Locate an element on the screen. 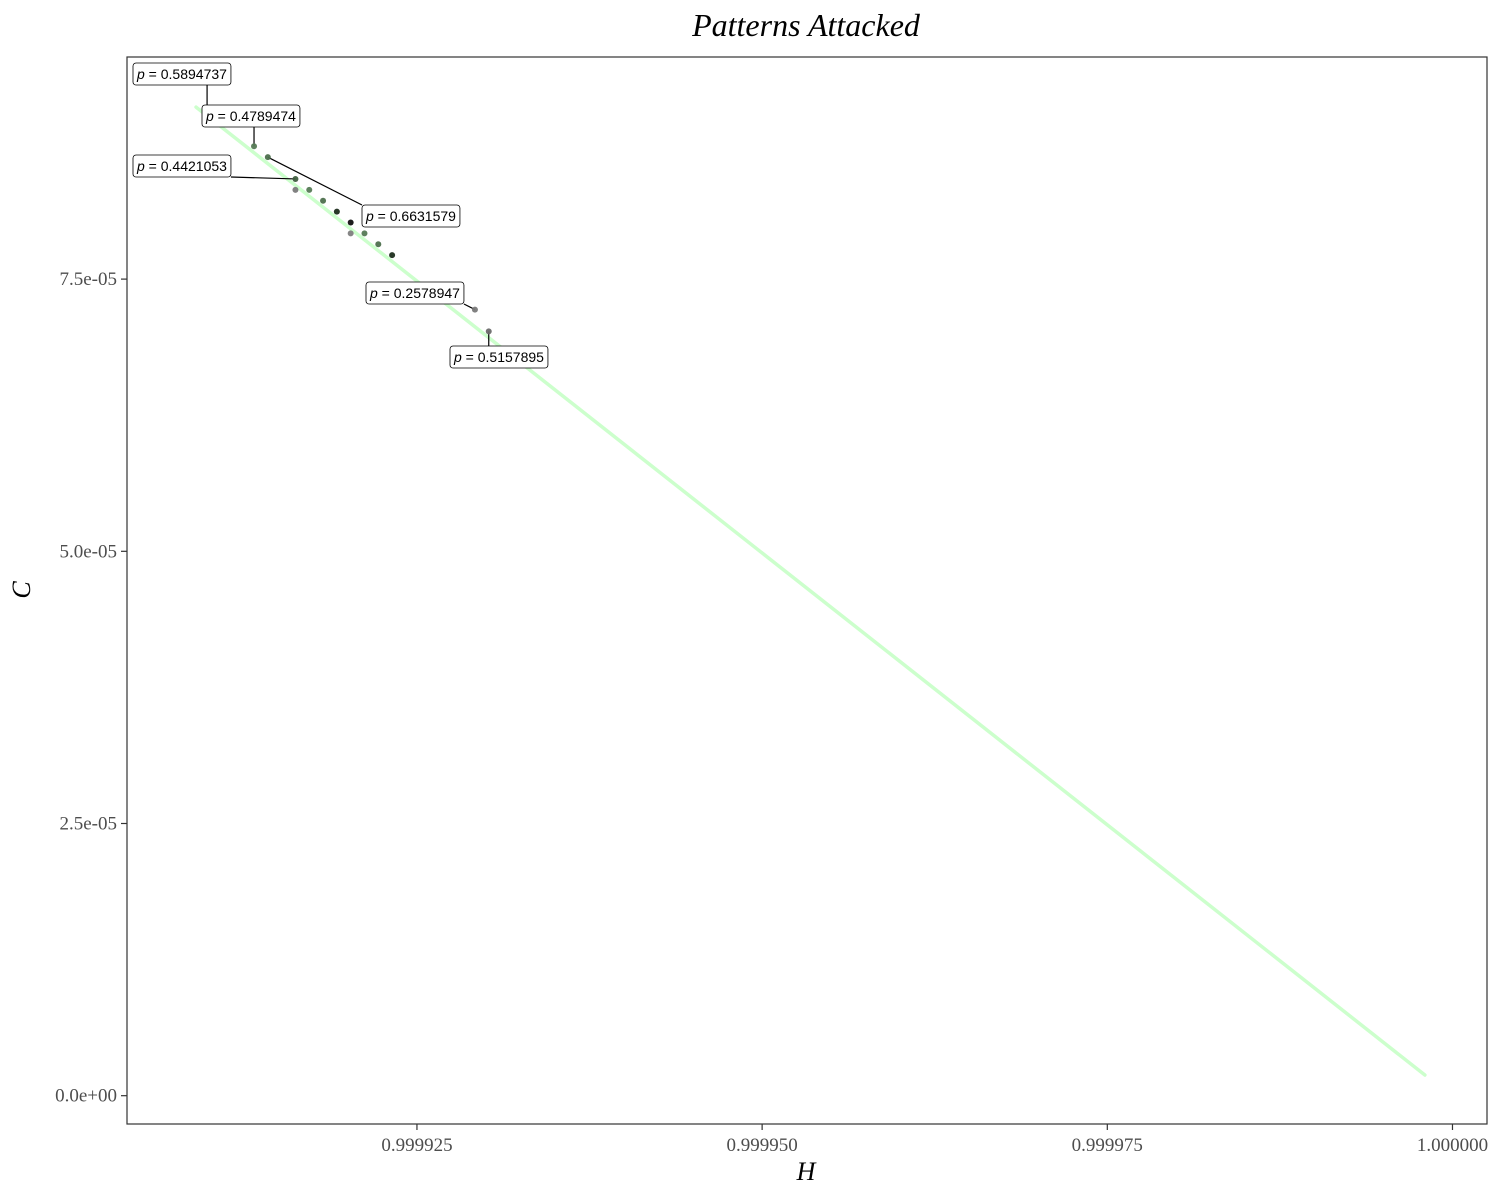  annotation-label: p = 0.6631579 is located at coordinates (411, 216).